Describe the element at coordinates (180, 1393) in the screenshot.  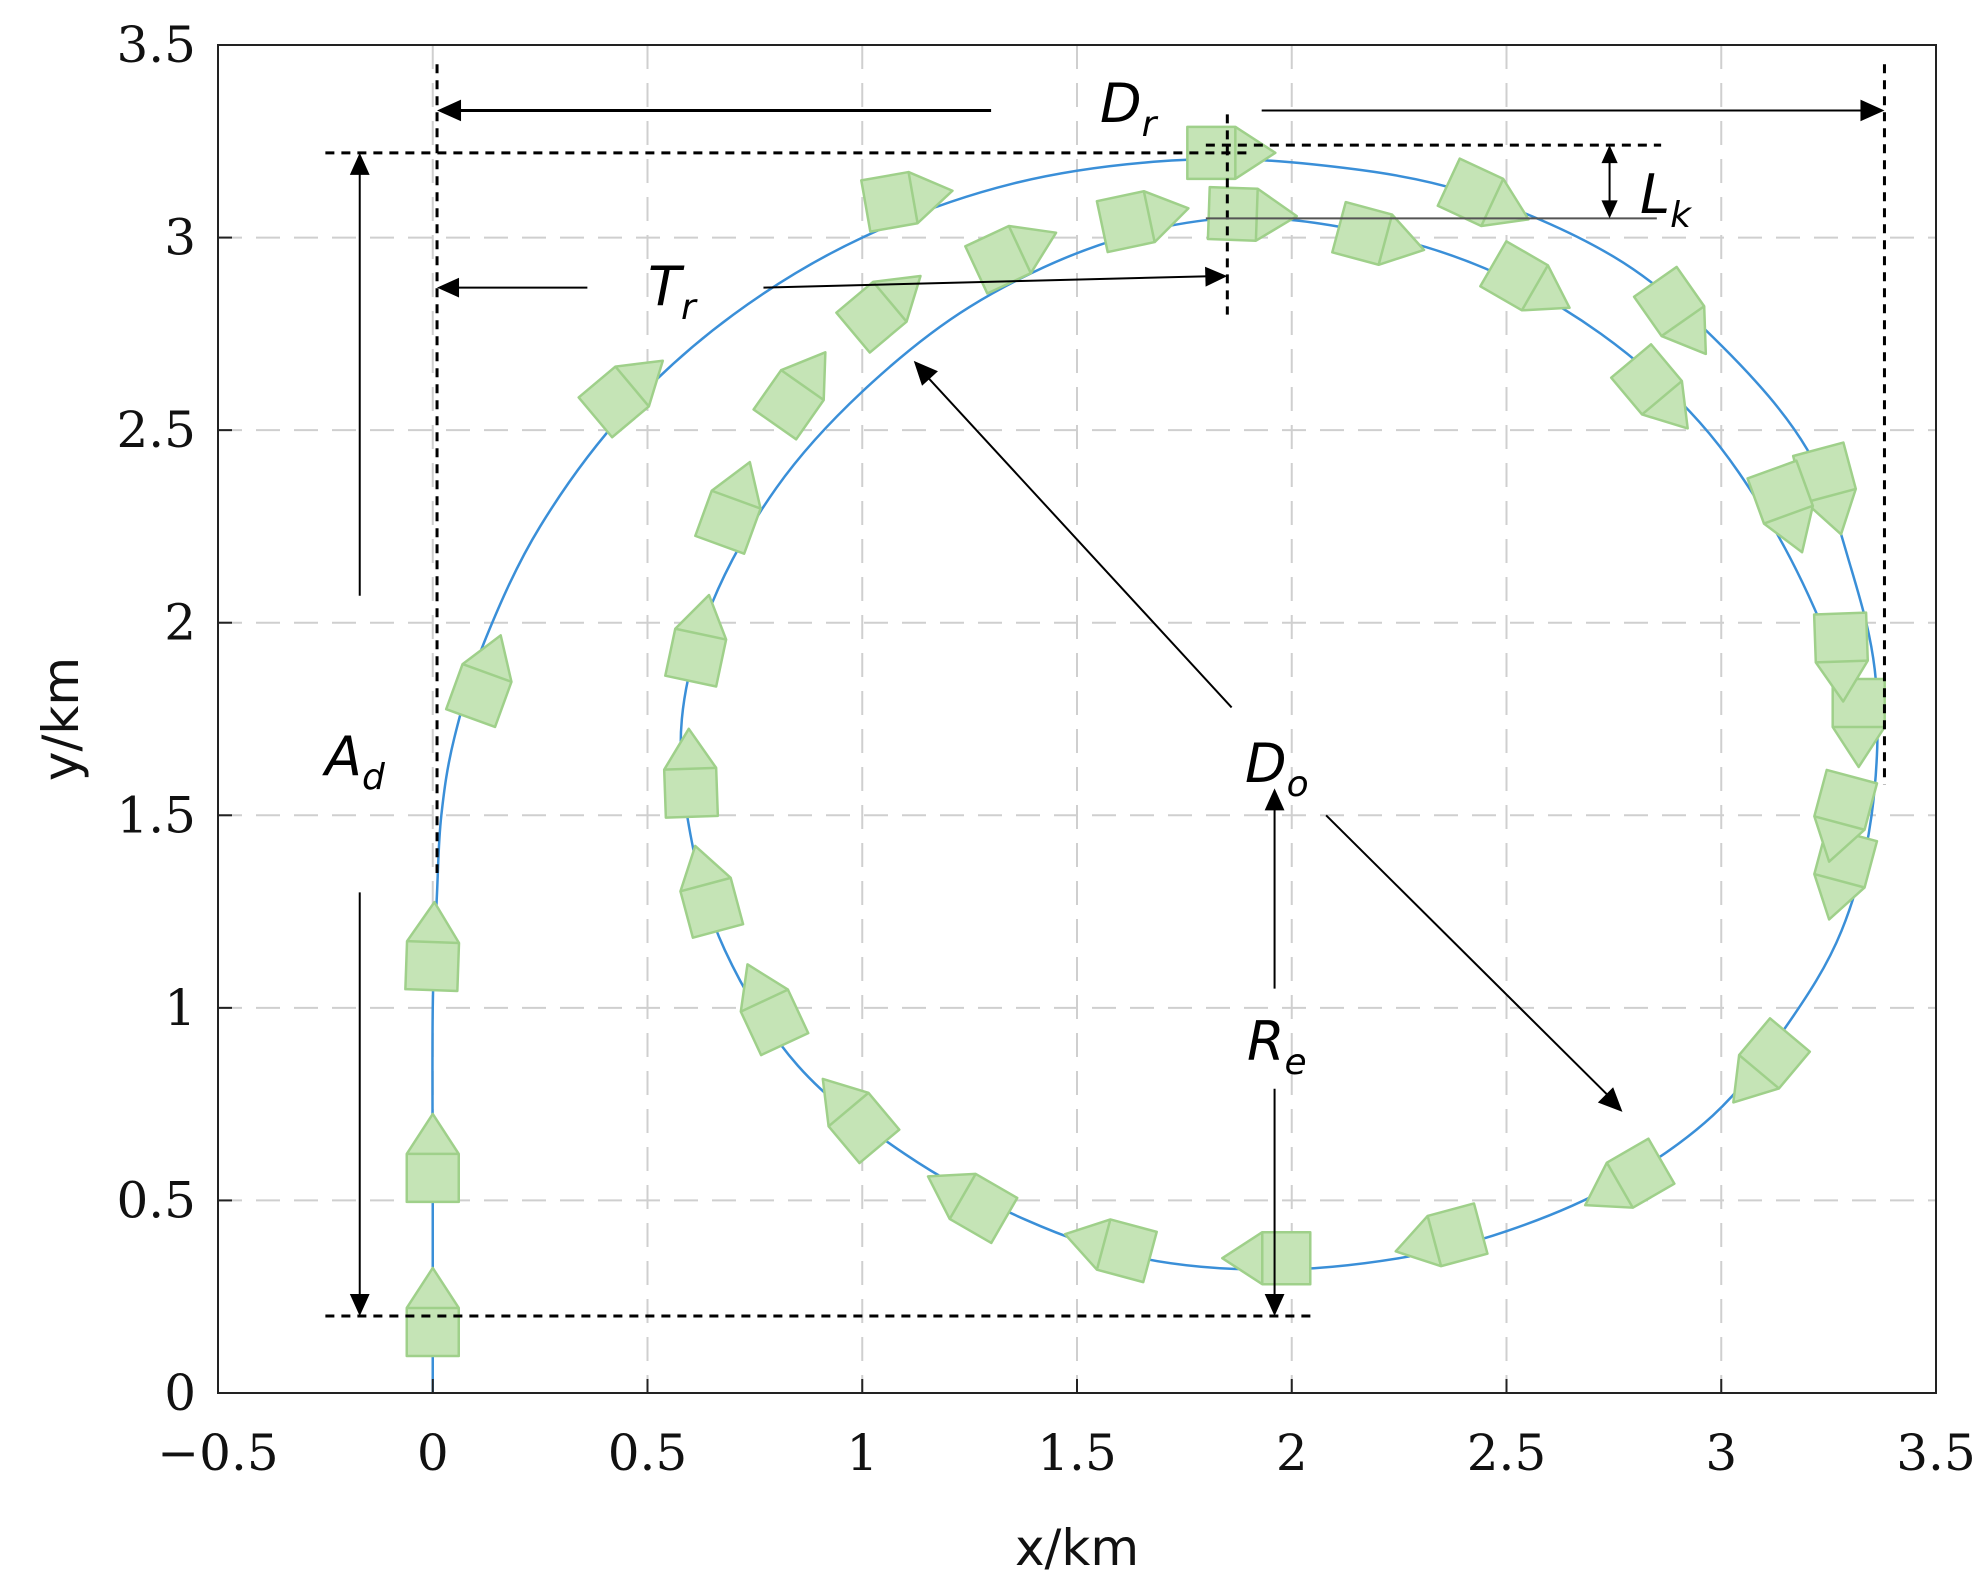
I see `y-tick-label: 0` at that location.